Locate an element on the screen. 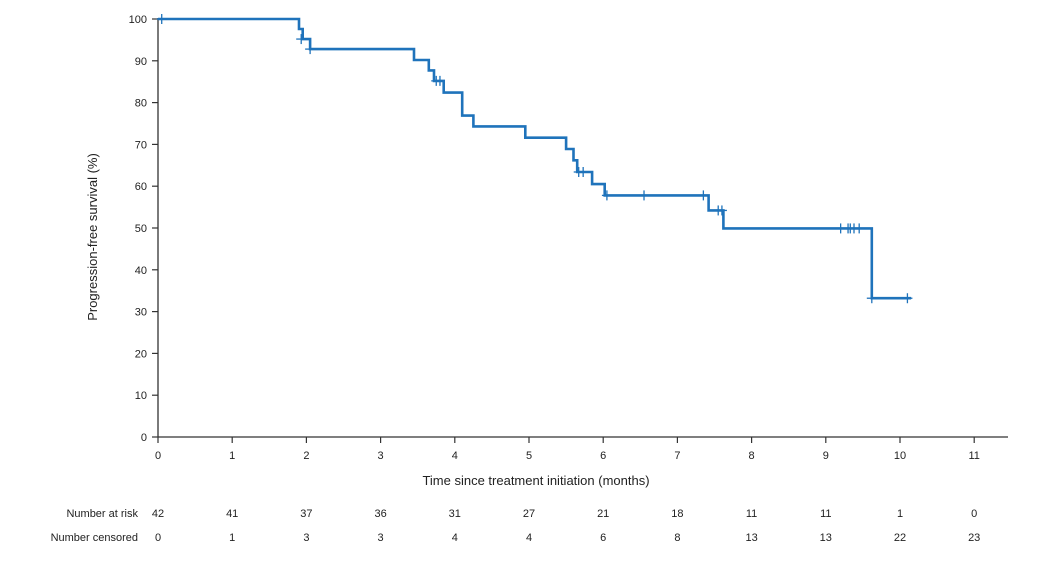 Image resolution: width=1043 pixels, height=562 pixels. y-tick-label: 100 is located at coordinates (138, 20).